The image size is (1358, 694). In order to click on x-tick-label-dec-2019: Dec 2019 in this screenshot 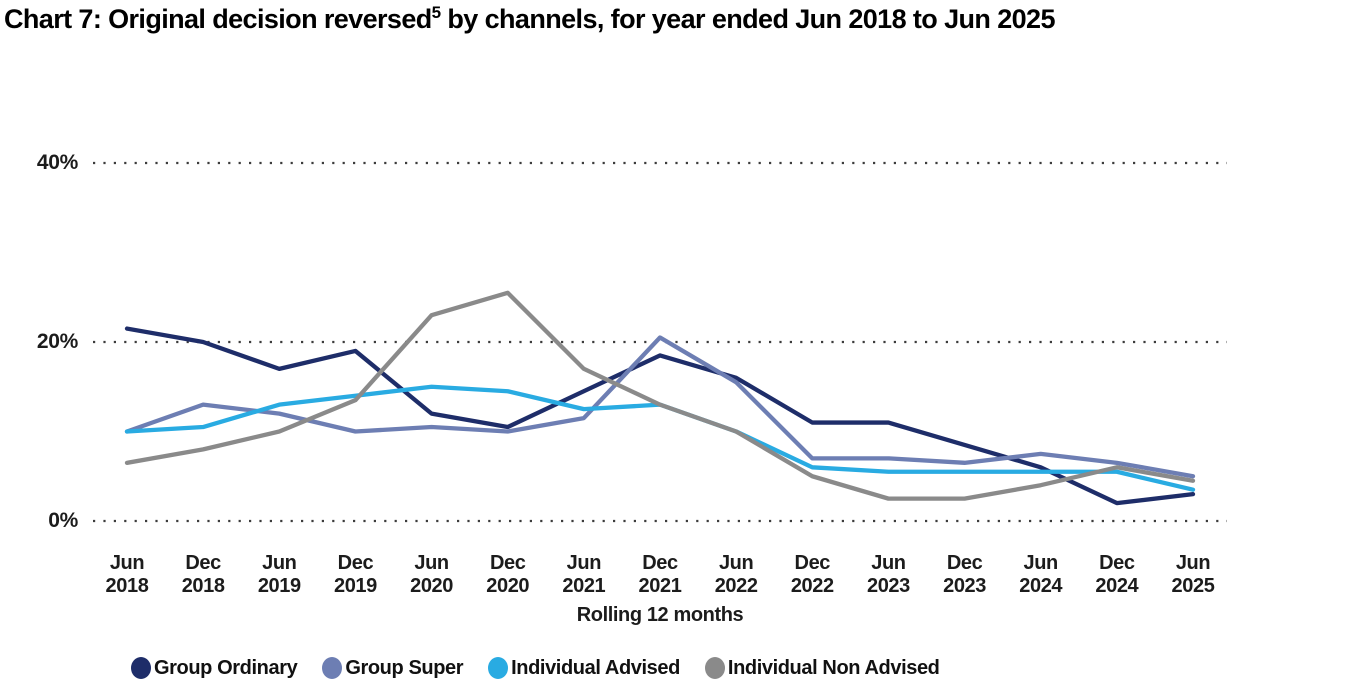, I will do `click(355, 574)`.